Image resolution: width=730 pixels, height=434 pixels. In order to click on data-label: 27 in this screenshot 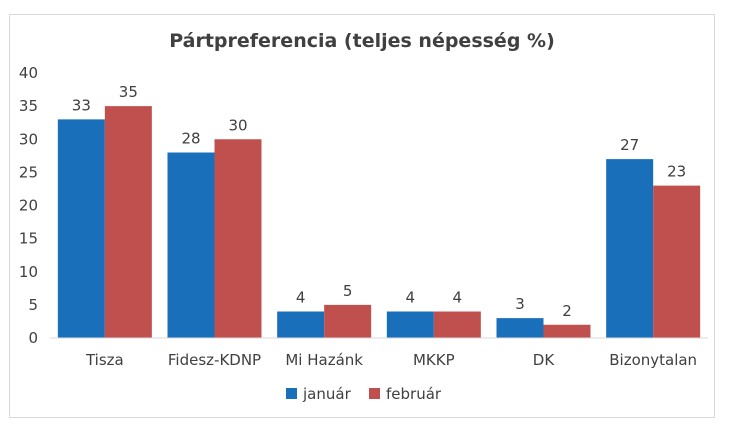, I will do `click(629, 145)`.